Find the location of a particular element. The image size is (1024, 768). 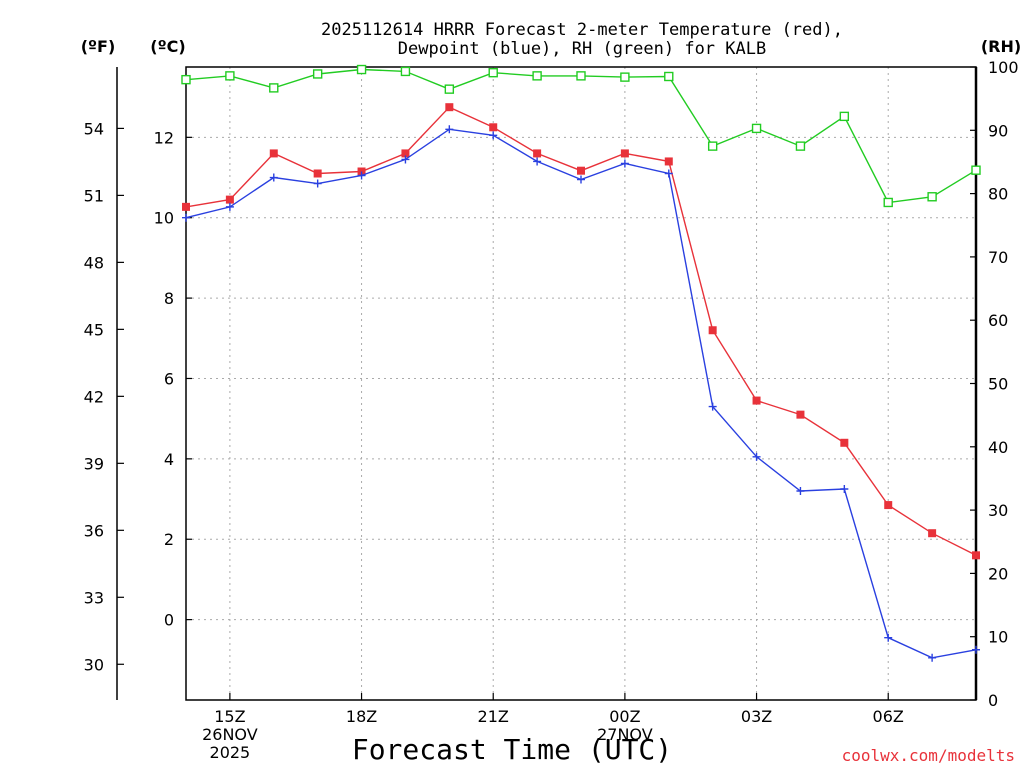

x-tick-label: 26NOV is located at coordinates (230, 734).